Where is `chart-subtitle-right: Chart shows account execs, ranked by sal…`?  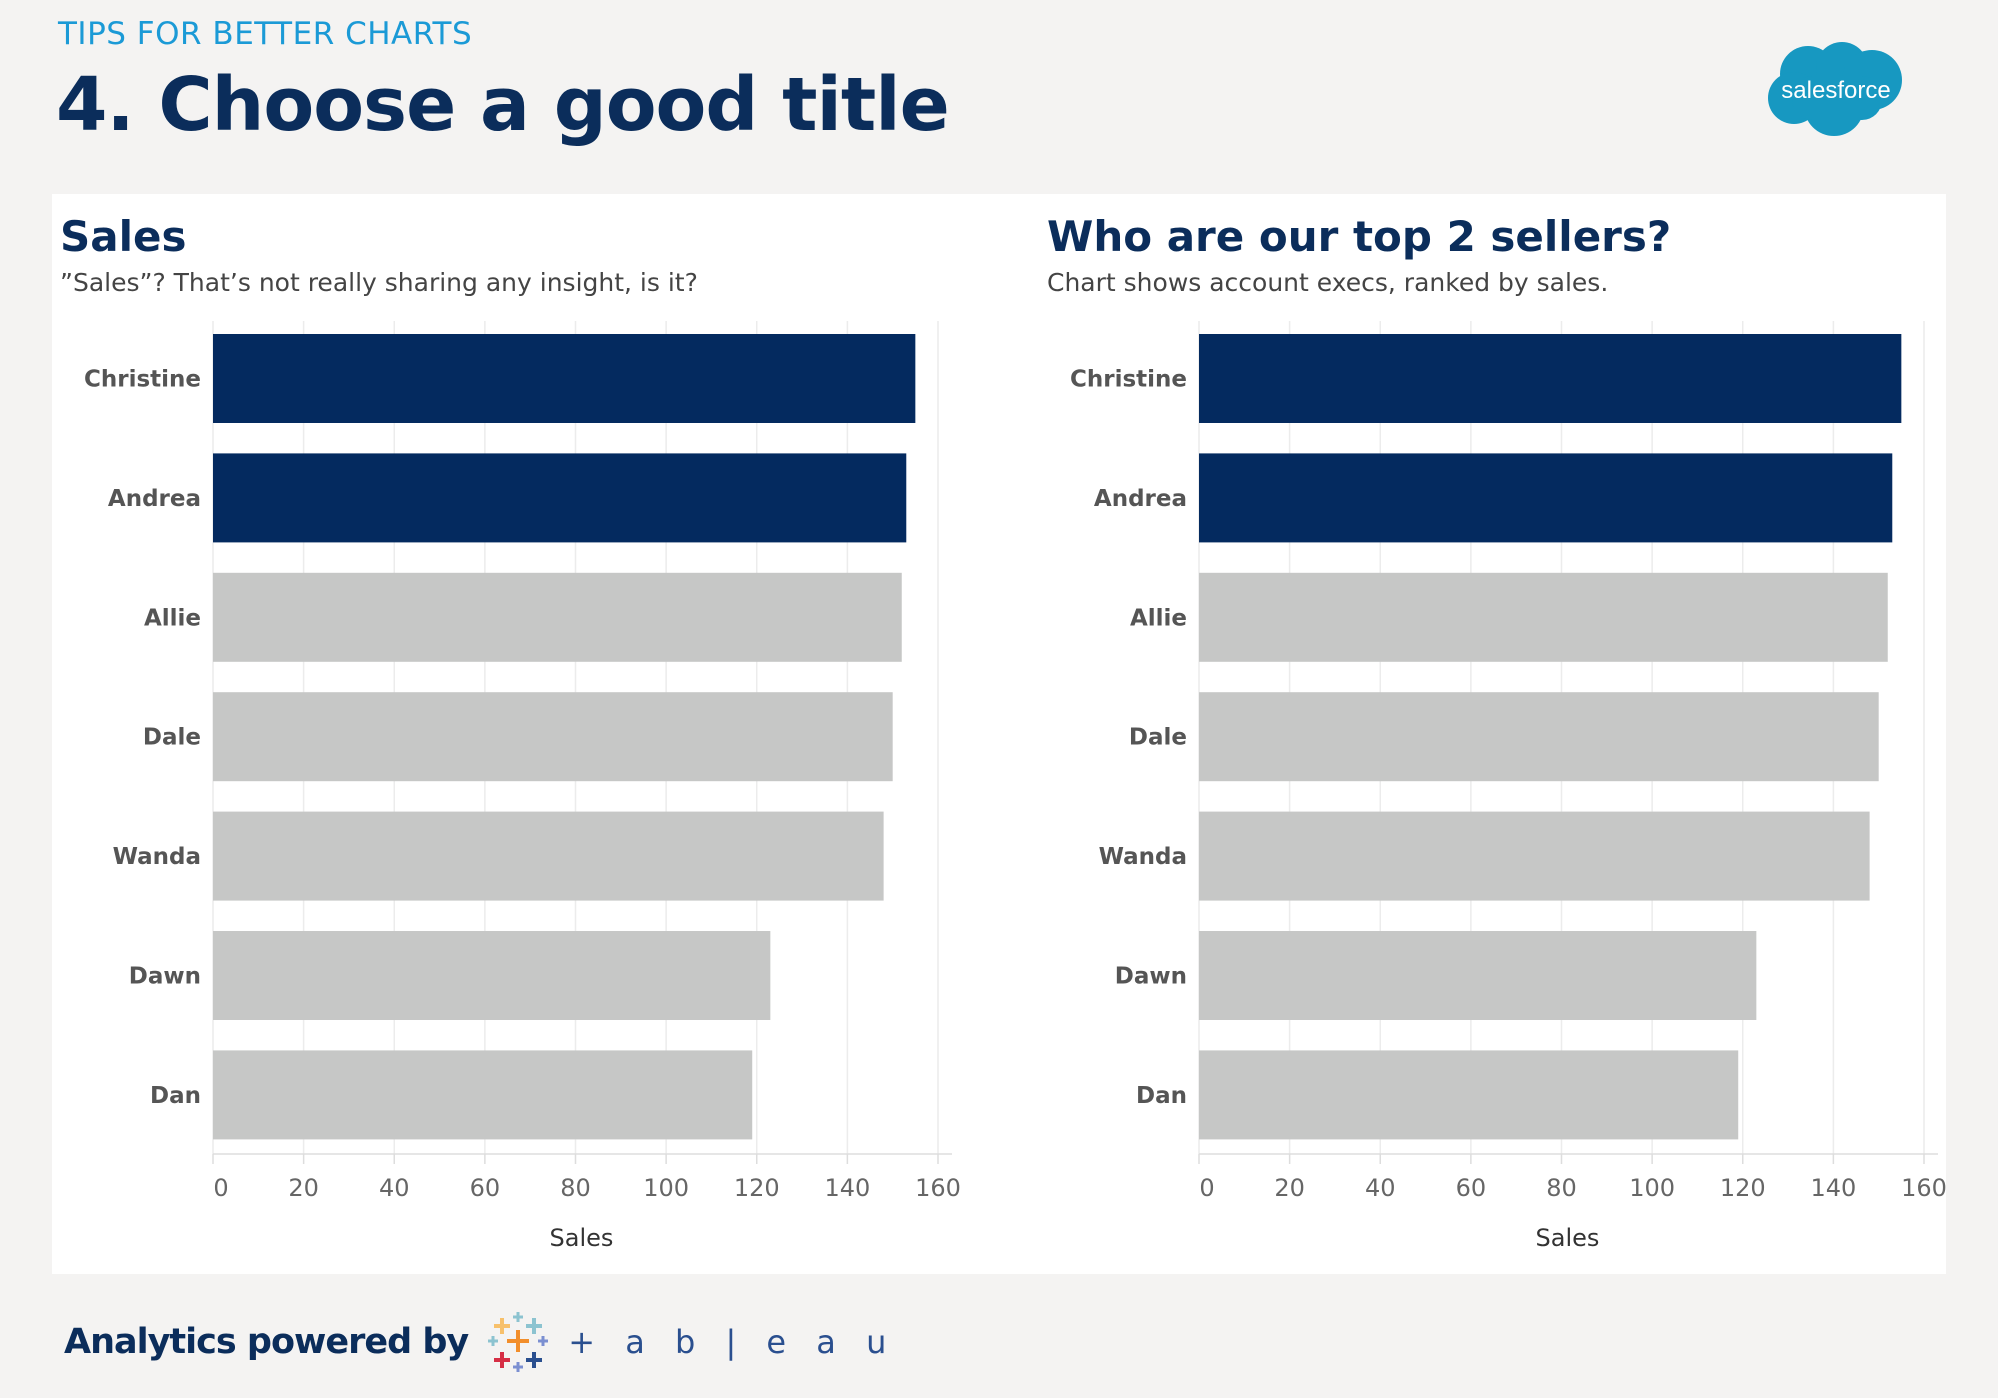
chart-subtitle-right: Chart shows account execs, ranked by sal… is located at coordinates (1328, 282).